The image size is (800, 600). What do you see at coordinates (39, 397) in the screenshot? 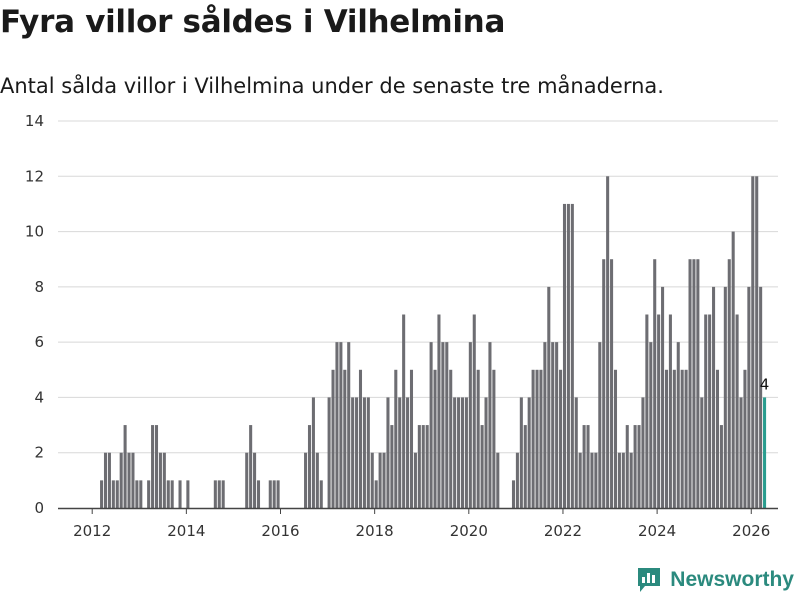
I see `y-tick-label: 4` at bounding box center [39, 397].